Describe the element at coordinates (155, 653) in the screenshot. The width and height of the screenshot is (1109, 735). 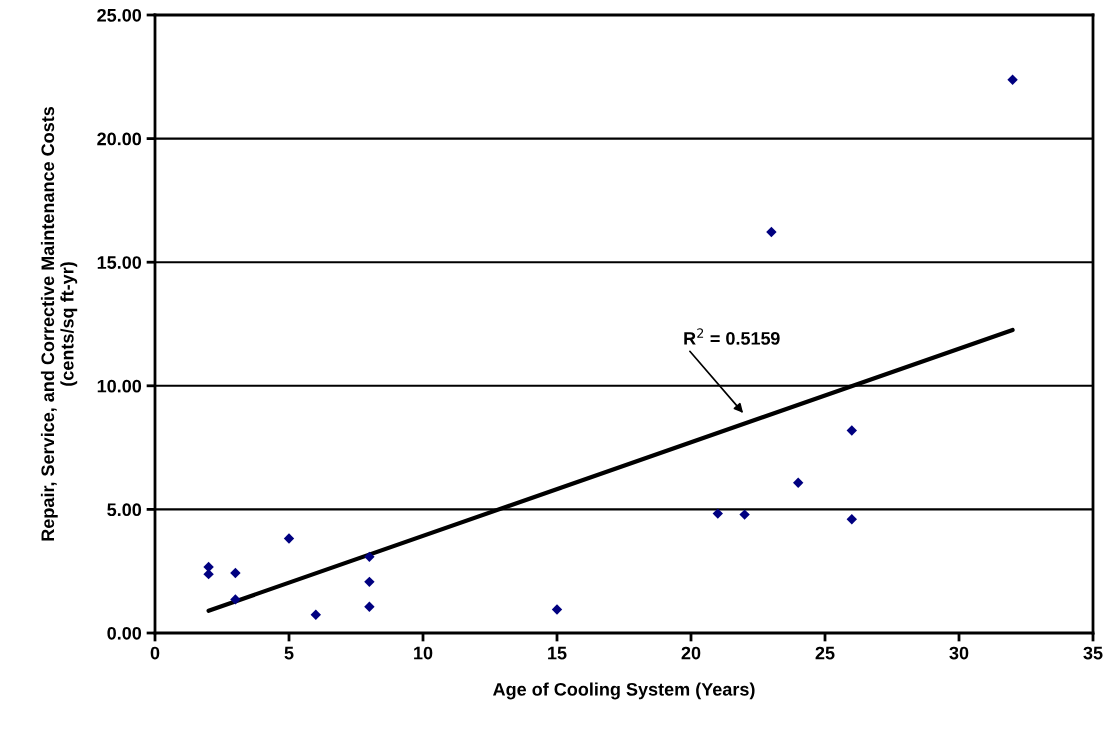
I see `x-tick-label: 0` at that location.